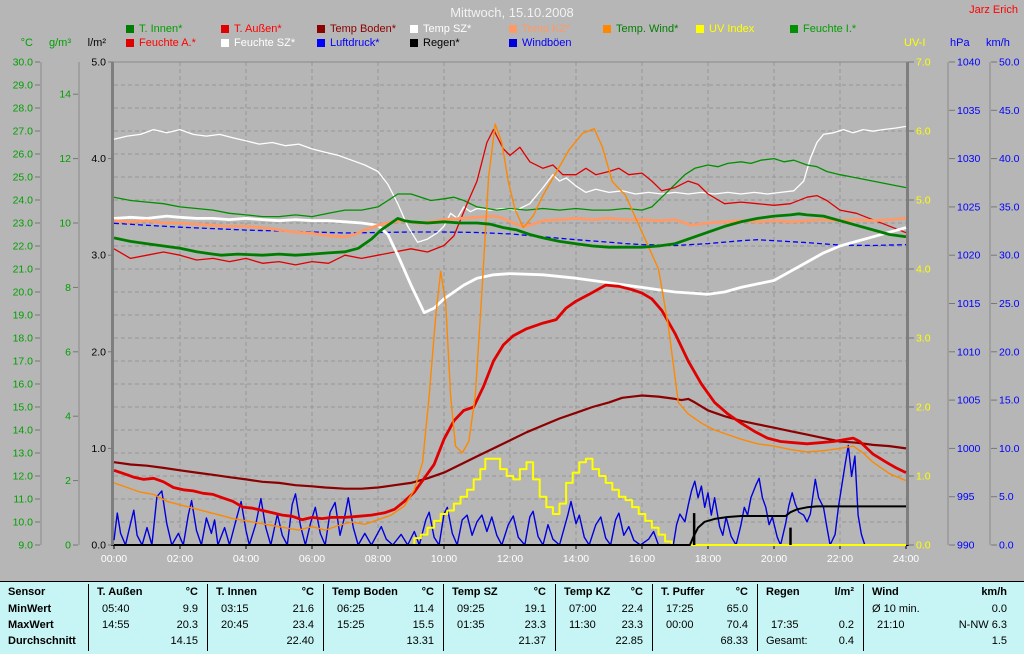  I want to click on row-label: Sensor, so click(27, 592).